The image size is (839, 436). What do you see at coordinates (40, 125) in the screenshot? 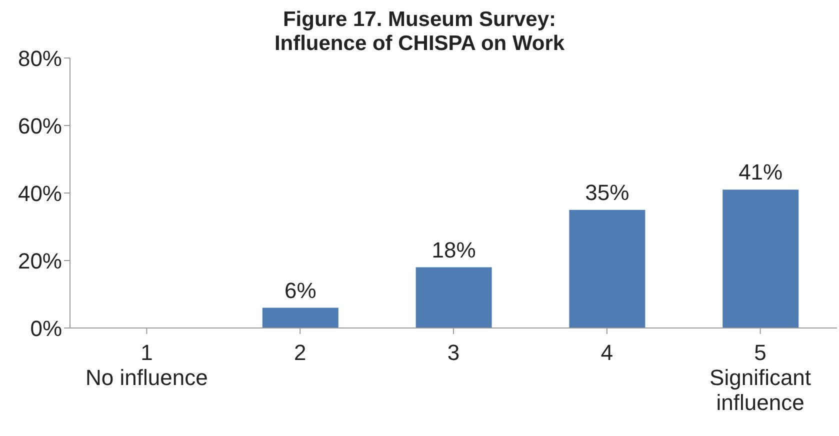
I see `y-tick-label: 60%` at bounding box center [40, 125].